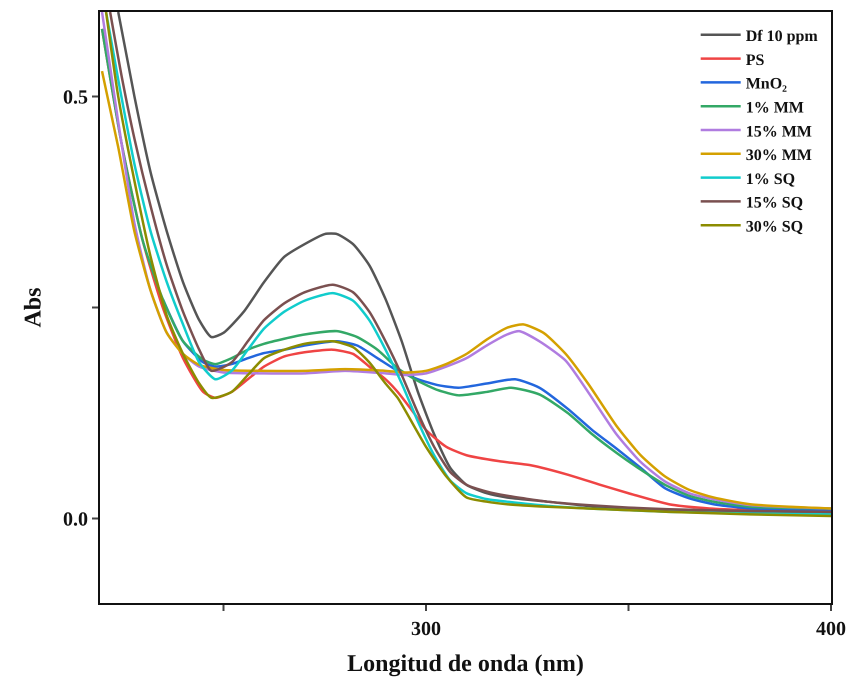  What do you see at coordinates (75, 97) in the screenshot?
I see `y-tick-label: 0.5` at bounding box center [75, 97].